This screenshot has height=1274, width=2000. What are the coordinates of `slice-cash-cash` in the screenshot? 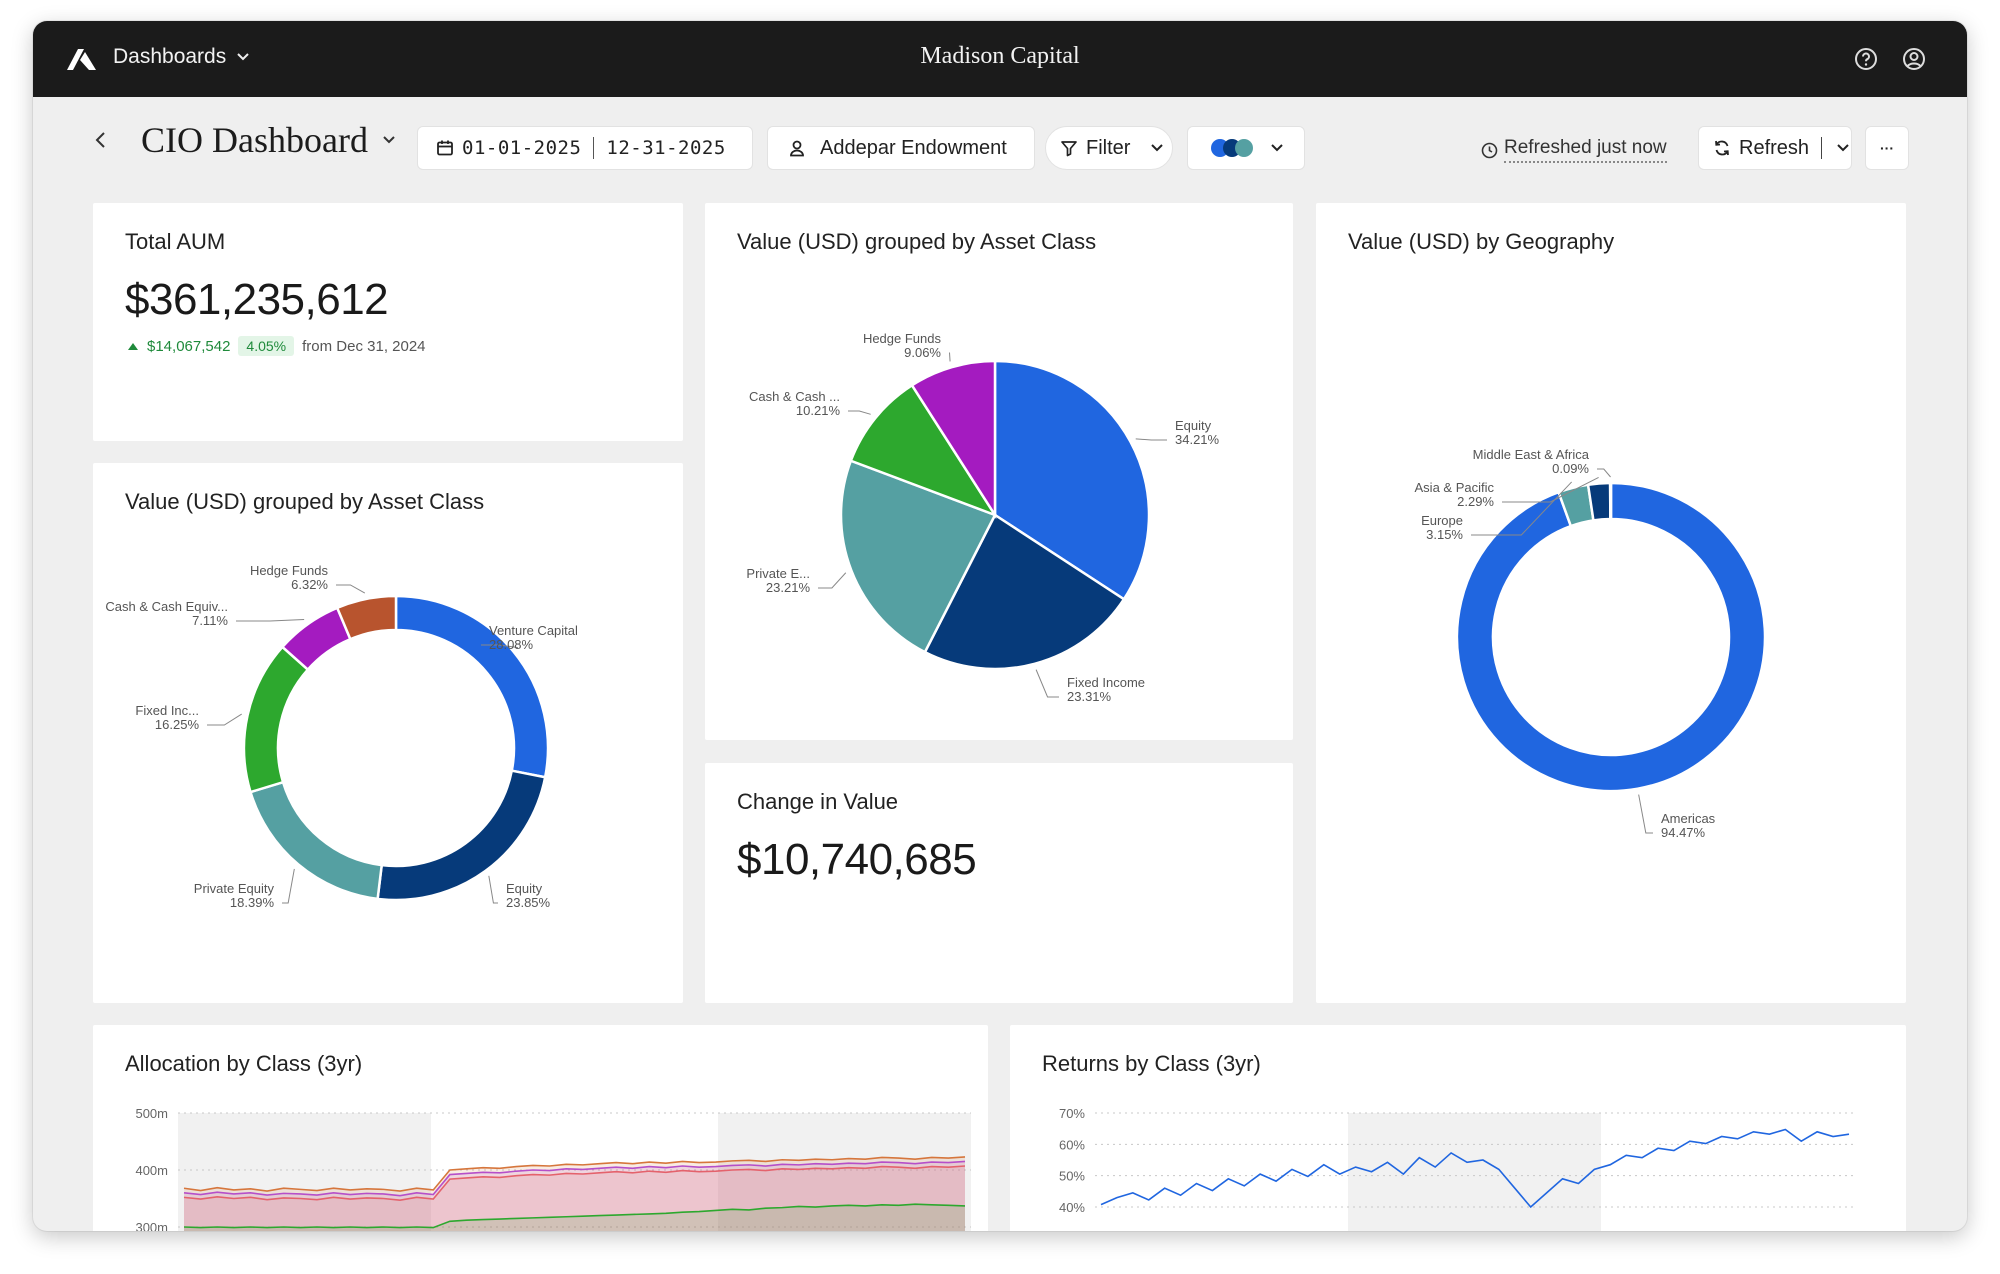 It's located at (924, 450).